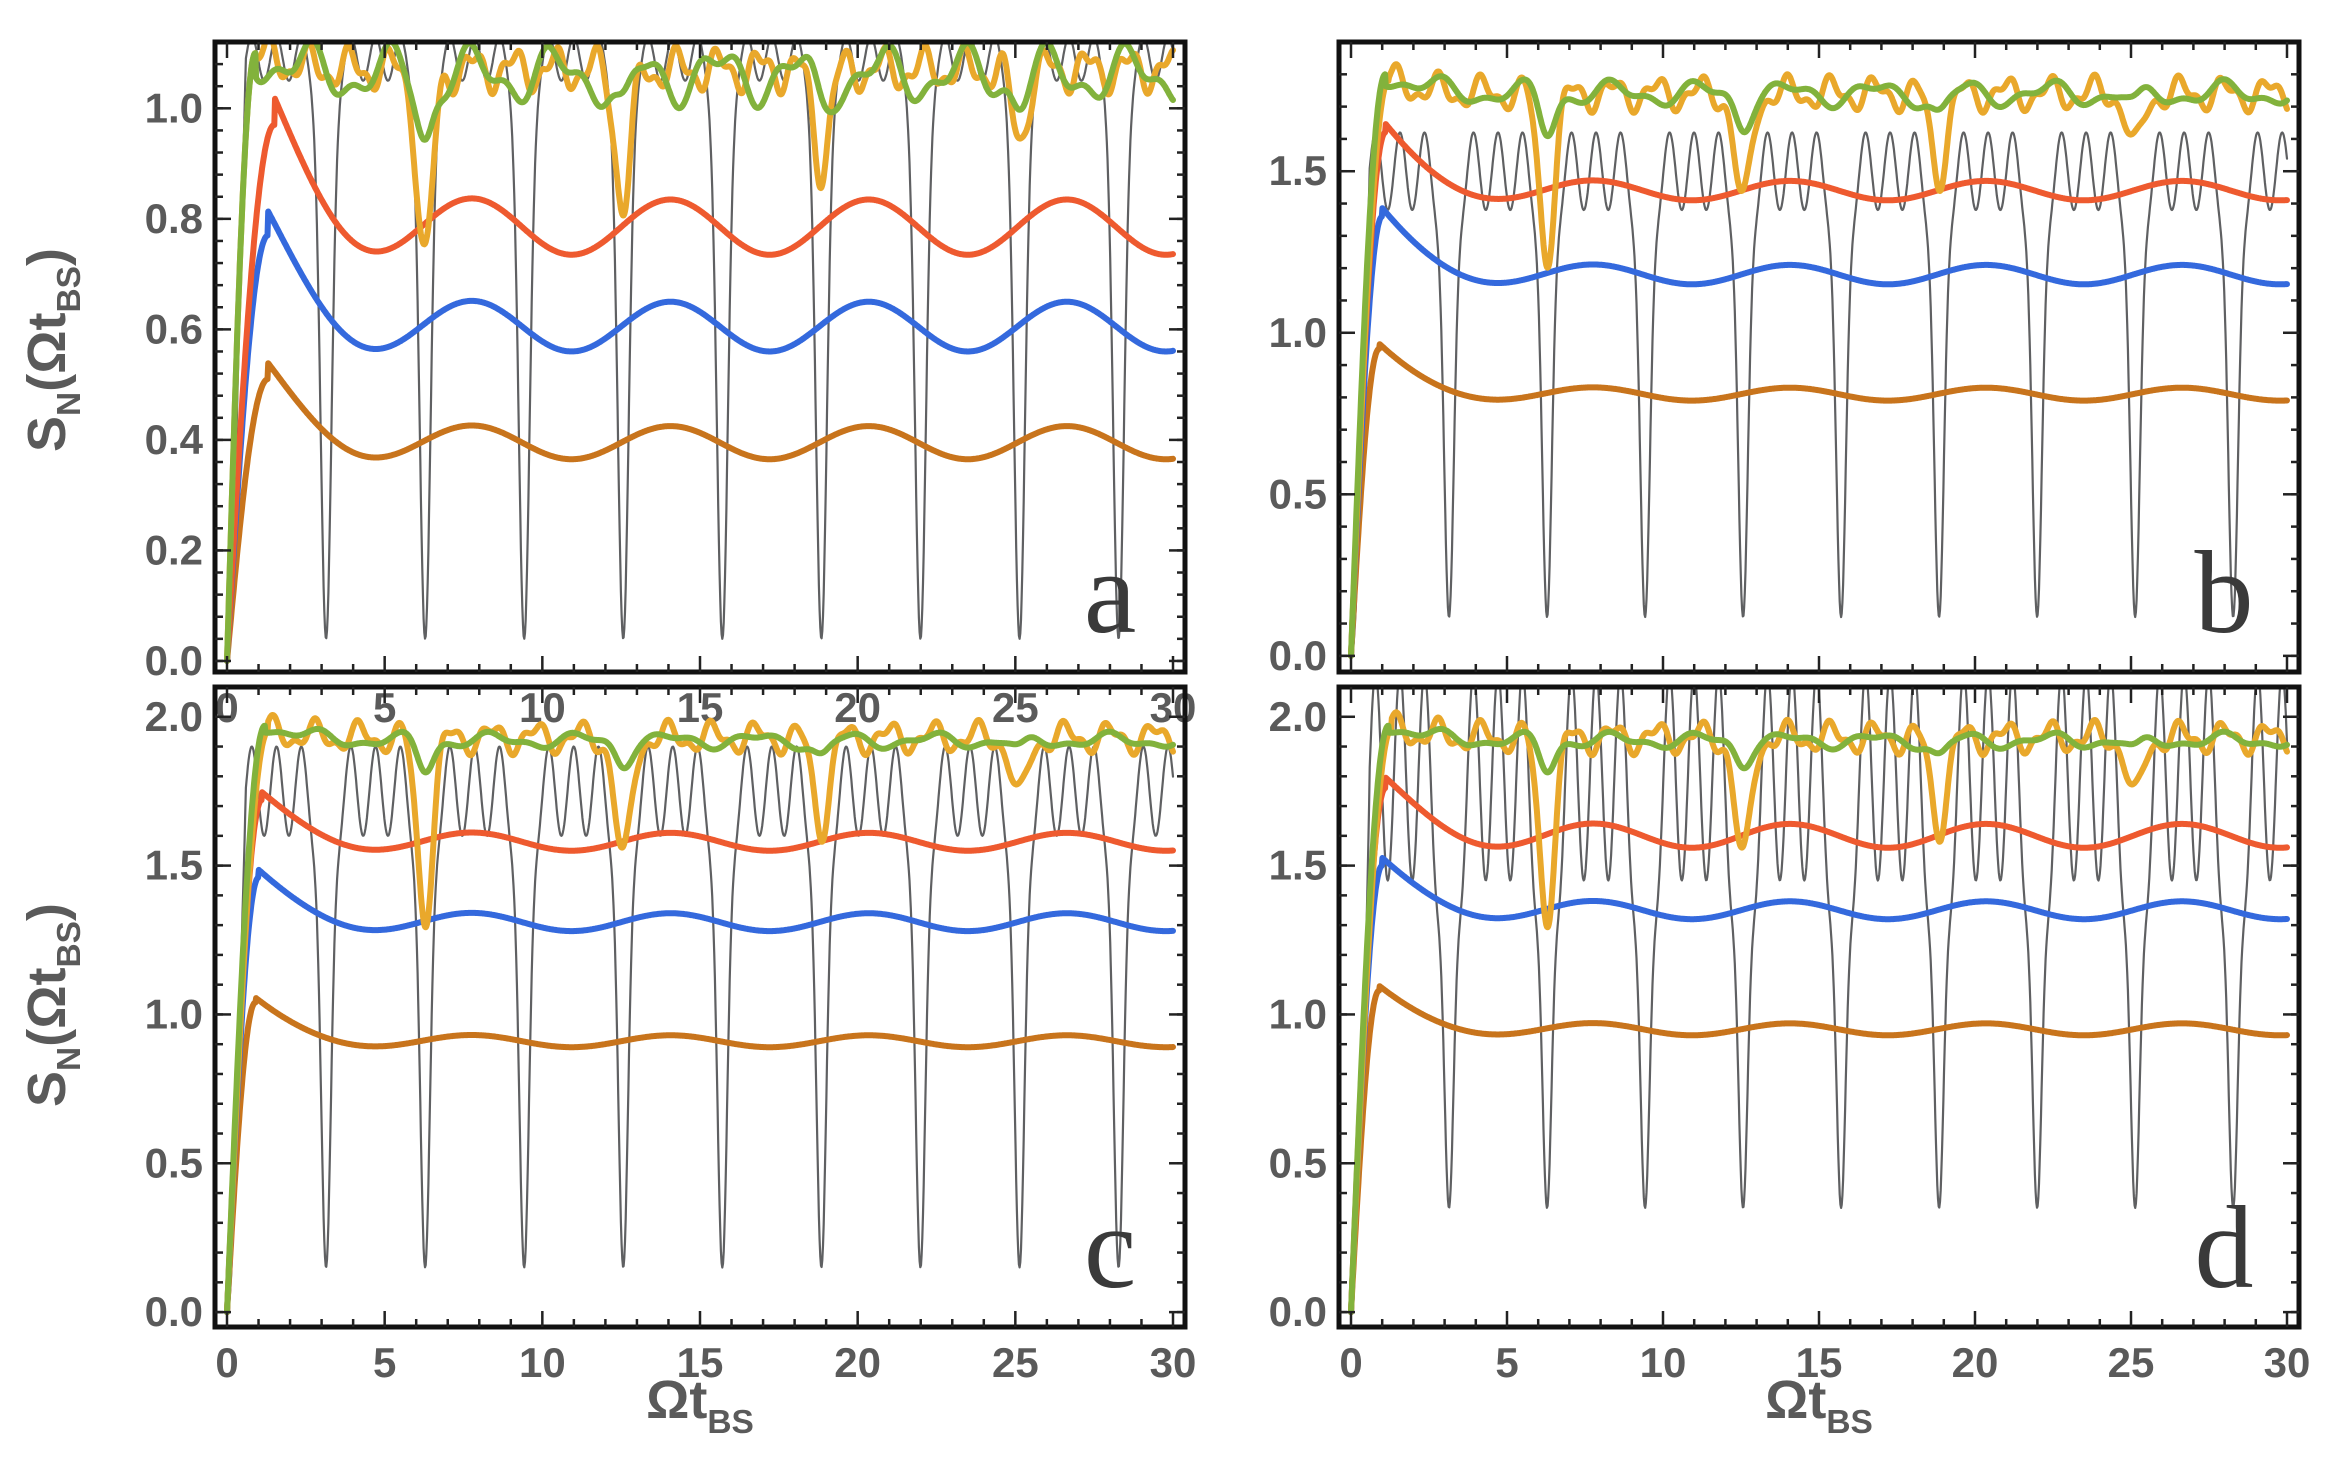  What do you see at coordinates (2224, 592) in the screenshot?
I see `panel-letter-b: b` at bounding box center [2224, 592].